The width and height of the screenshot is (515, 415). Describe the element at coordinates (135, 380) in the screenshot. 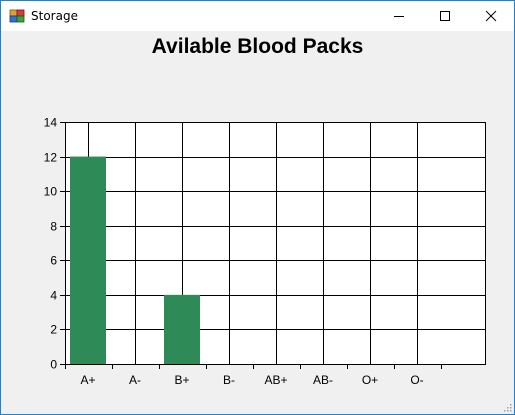

I see `x-tick-label: A-` at that location.